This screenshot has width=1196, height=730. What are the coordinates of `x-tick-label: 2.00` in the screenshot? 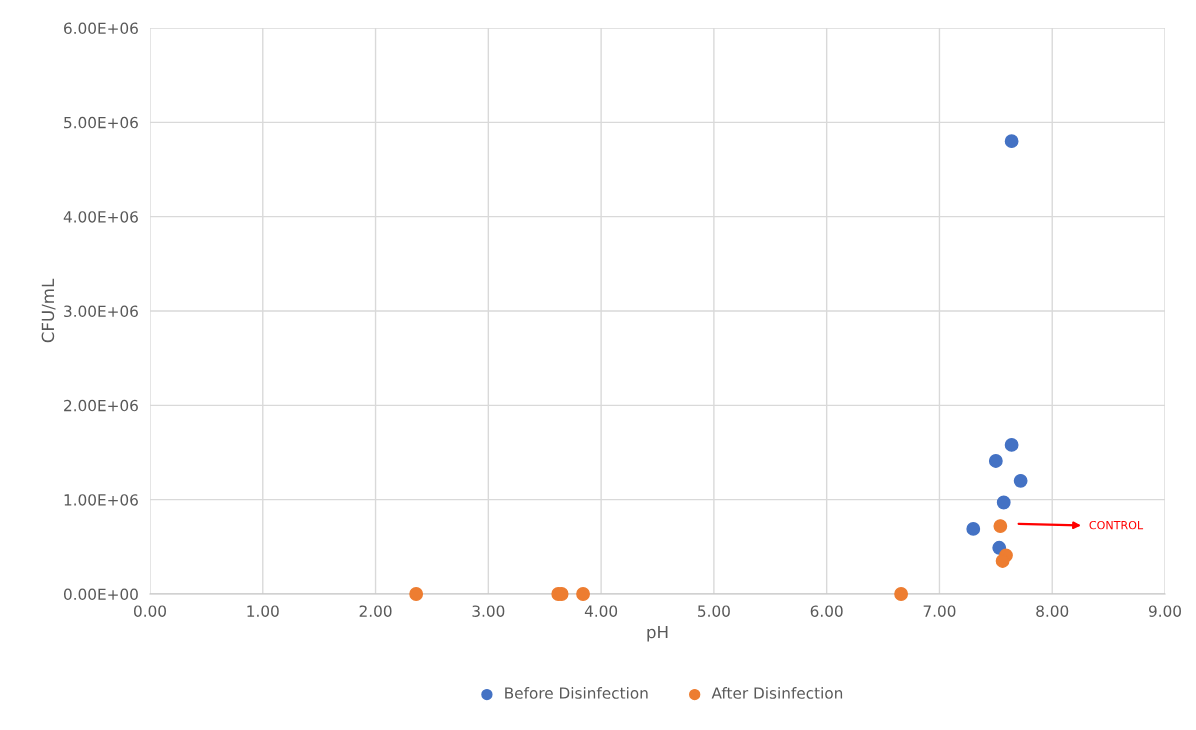 It's located at (375, 611).